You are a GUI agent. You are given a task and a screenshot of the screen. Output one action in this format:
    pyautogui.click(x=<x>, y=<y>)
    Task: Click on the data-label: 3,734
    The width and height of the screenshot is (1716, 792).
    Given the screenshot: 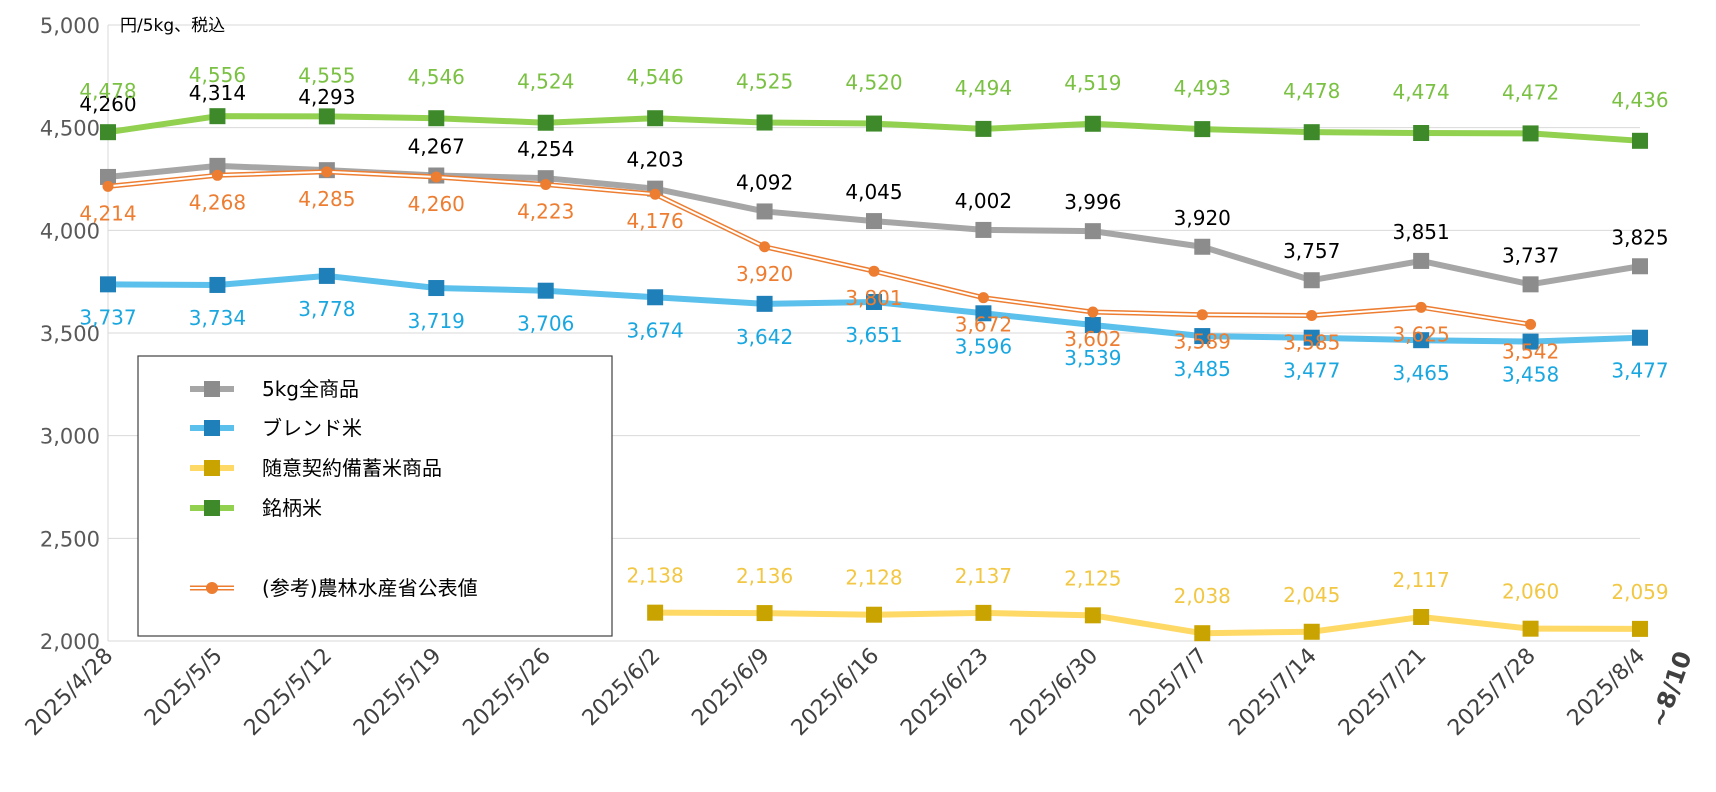 What is the action you would take?
    pyautogui.click(x=217, y=318)
    